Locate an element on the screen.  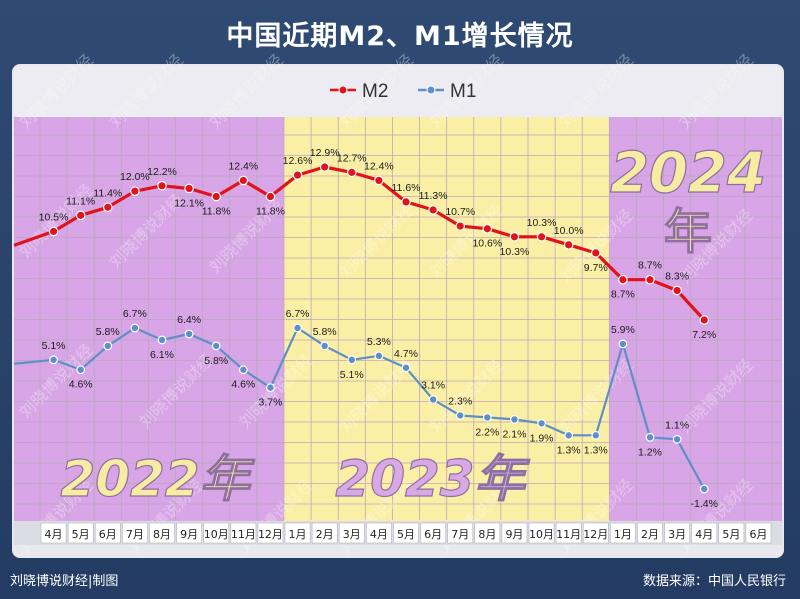
data-label-m2: 10.7% is located at coordinates (460, 212).